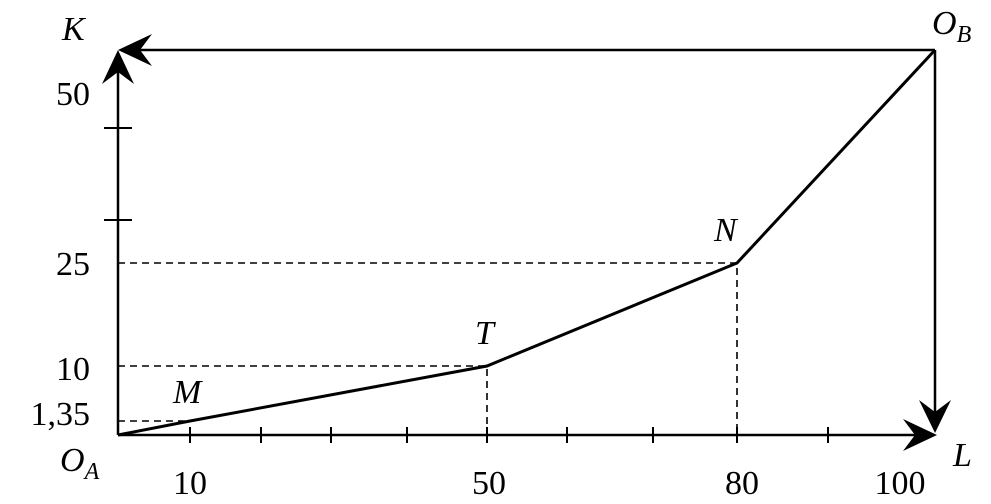 The width and height of the screenshot is (991, 504). What do you see at coordinates (91, 472) in the screenshot?
I see `origin-a-sub: A` at bounding box center [91, 472].